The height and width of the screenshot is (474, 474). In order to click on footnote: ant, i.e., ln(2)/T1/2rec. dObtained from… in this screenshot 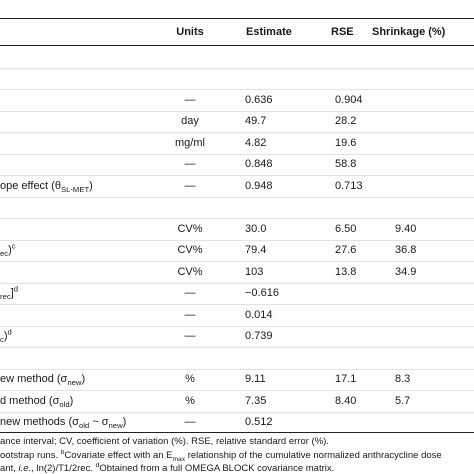, I will do `click(167, 467)`.